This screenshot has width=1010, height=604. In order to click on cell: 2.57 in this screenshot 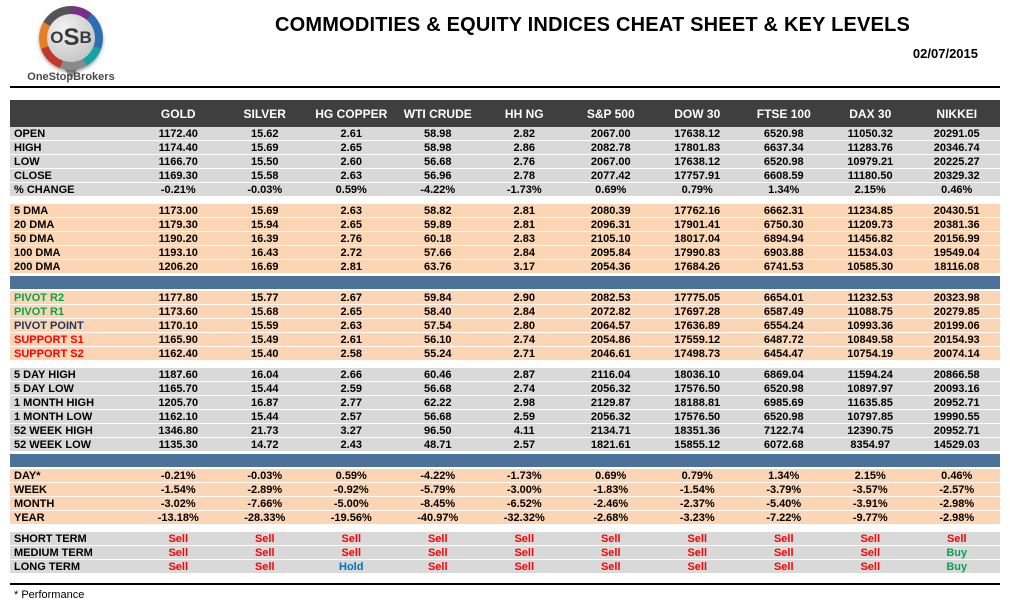, I will do `click(351, 416)`.